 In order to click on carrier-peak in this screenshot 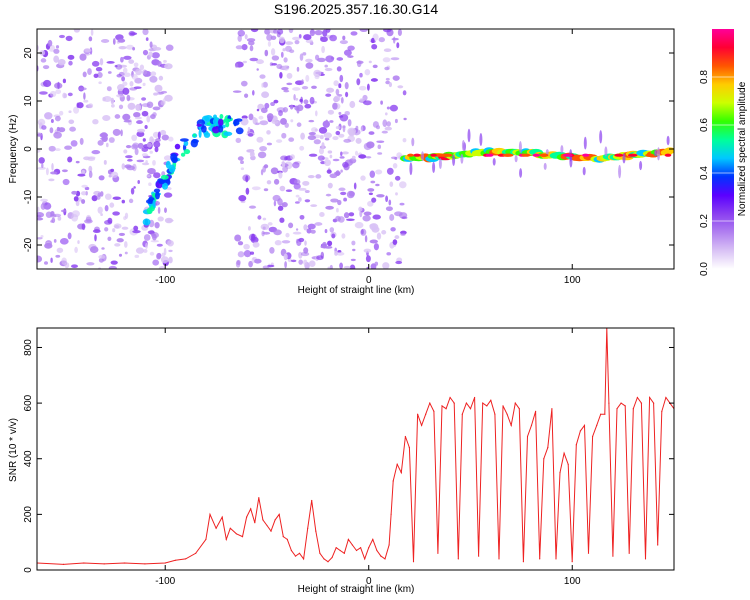, I will do `click(567, 155)`.